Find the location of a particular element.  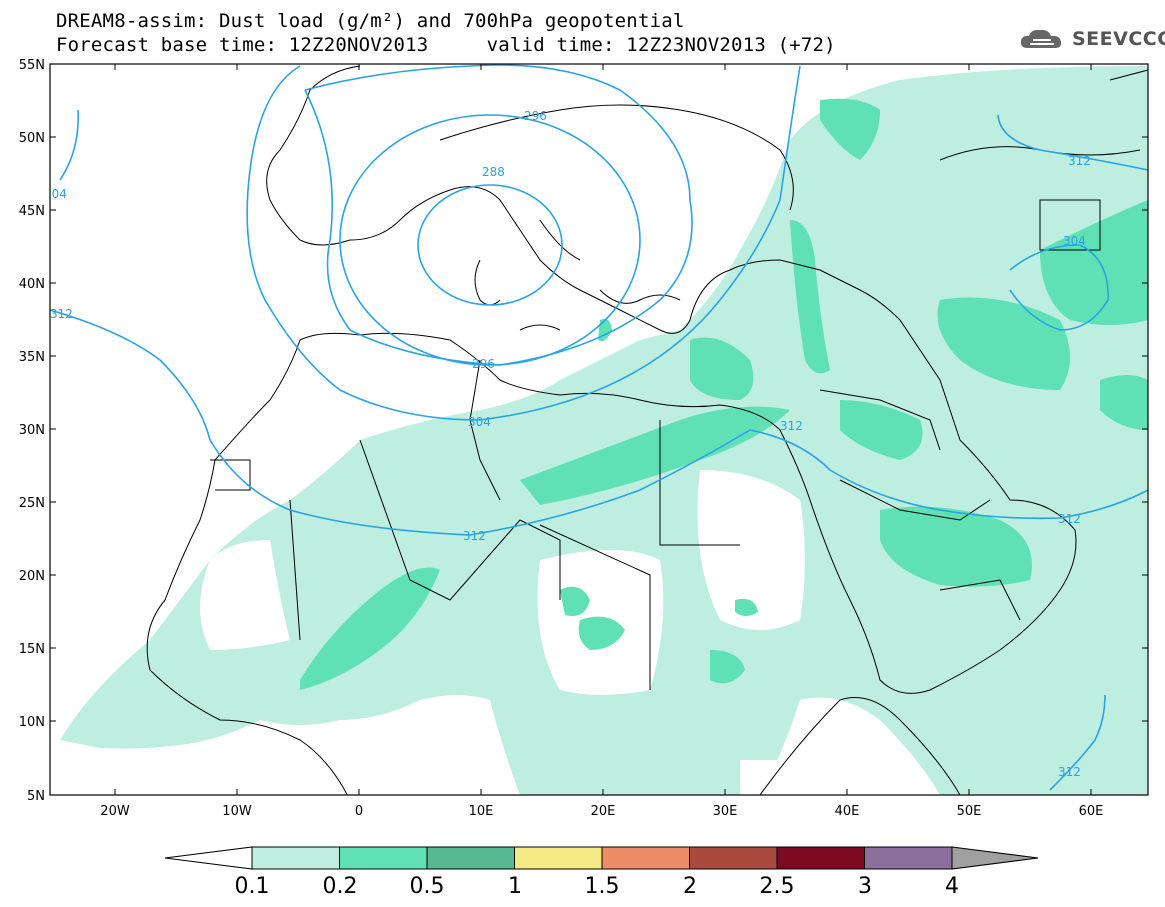

colorbar-tick-label: 2.5 is located at coordinates (777, 886).